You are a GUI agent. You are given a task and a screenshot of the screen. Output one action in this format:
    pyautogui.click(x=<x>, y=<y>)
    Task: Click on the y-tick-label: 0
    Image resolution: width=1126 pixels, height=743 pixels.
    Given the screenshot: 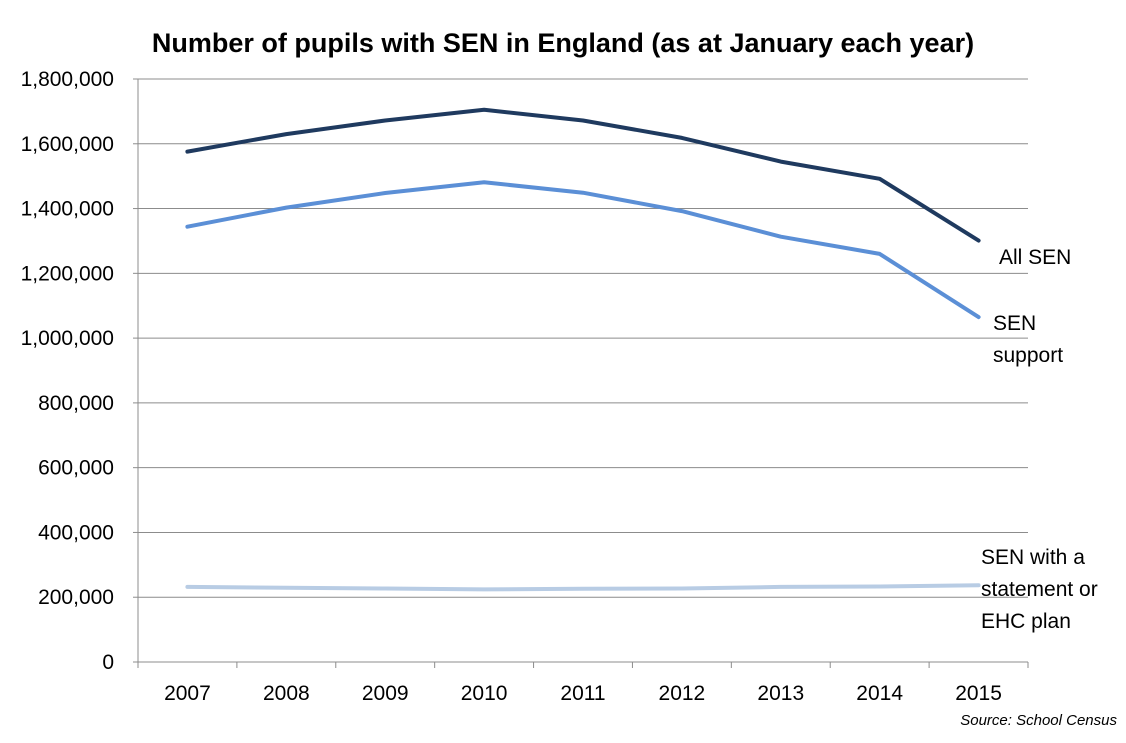 What is the action you would take?
    pyautogui.click(x=108, y=662)
    